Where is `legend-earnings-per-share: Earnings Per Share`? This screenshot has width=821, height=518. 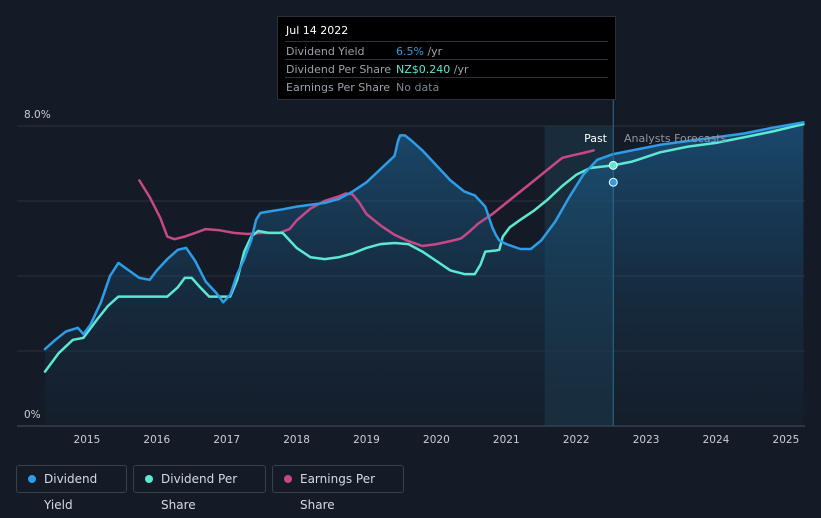 legend-earnings-per-share: Earnings Per Share is located at coordinates (338, 488).